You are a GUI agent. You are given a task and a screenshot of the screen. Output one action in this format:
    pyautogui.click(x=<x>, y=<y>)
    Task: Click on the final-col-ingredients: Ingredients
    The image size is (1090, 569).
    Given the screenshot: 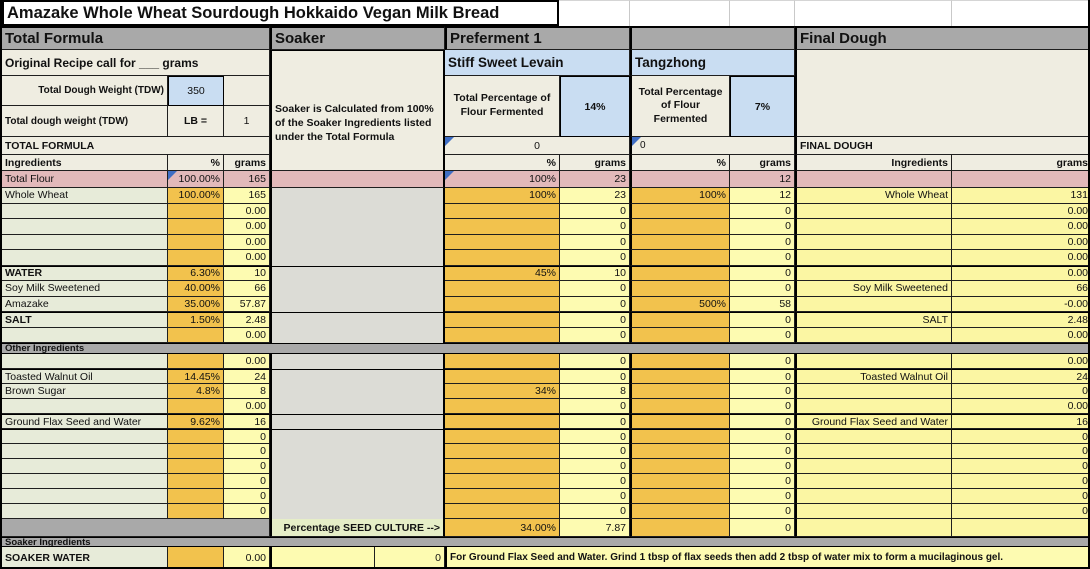 What is the action you would take?
    pyautogui.click(x=873, y=163)
    